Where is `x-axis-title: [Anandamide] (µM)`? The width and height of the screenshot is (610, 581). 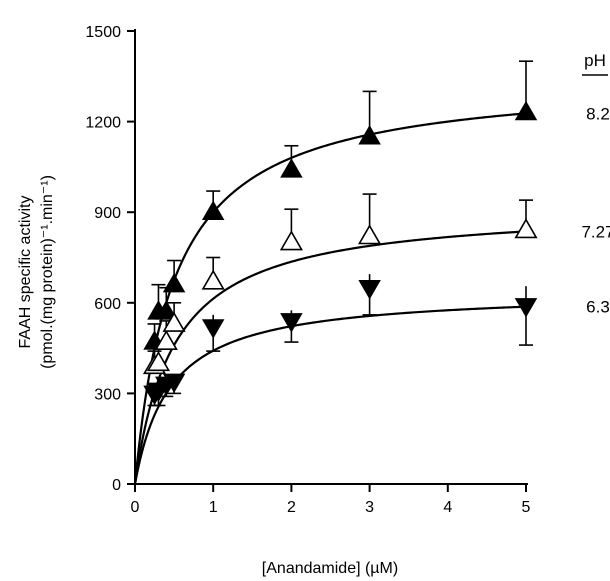 x-axis-title: [Anandamide] (µM) is located at coordinates (330, 568).